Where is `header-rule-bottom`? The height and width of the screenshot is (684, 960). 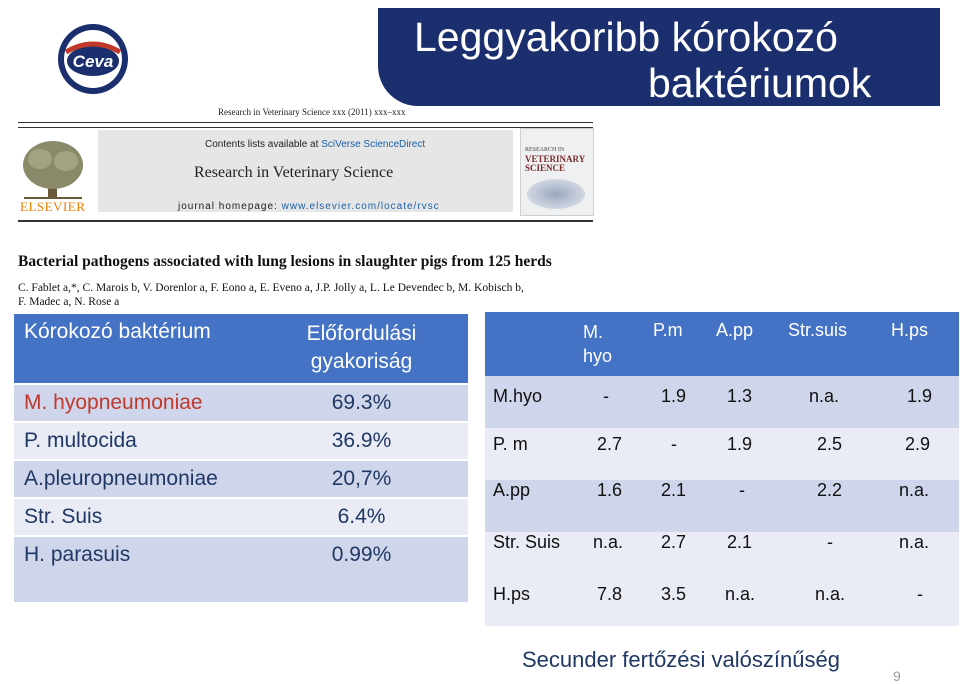 header-rule-bottom is located at coordinates (305, 221).